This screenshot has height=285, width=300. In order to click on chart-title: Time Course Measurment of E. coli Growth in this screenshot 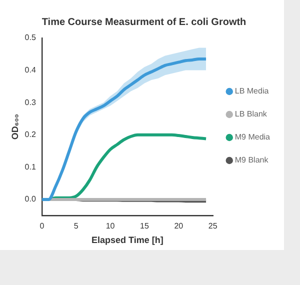, I will do `click(144, 22)`.